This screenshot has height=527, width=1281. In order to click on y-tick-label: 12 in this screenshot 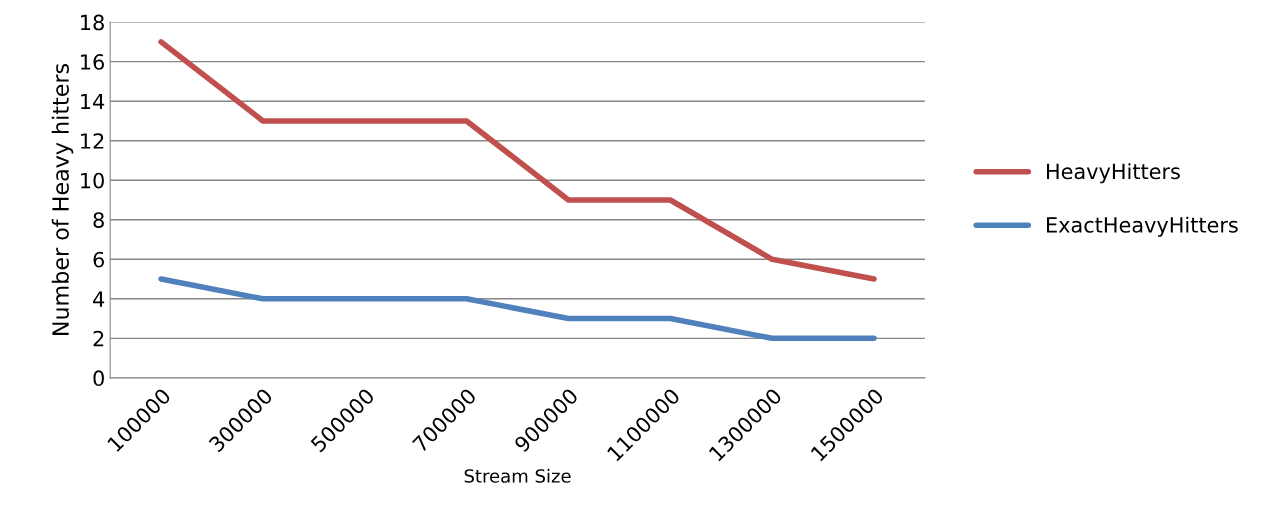, I will do `click(92, 141)`.